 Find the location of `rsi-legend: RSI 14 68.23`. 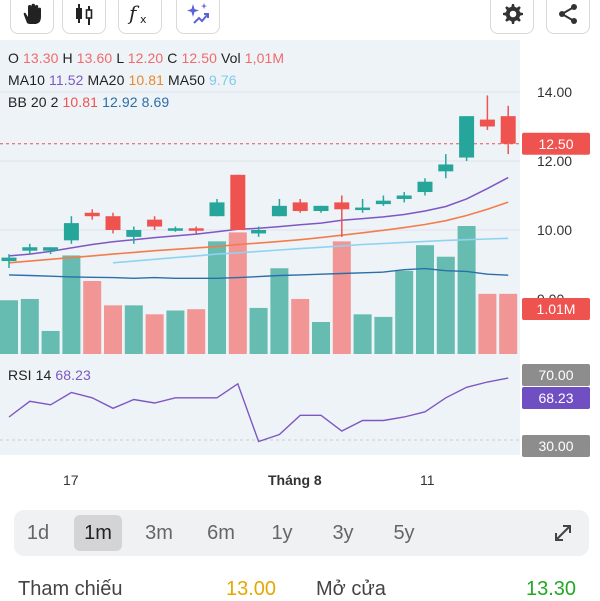

rsi-legend: RSI 14 68.23 is located at coordinates (49, 375).